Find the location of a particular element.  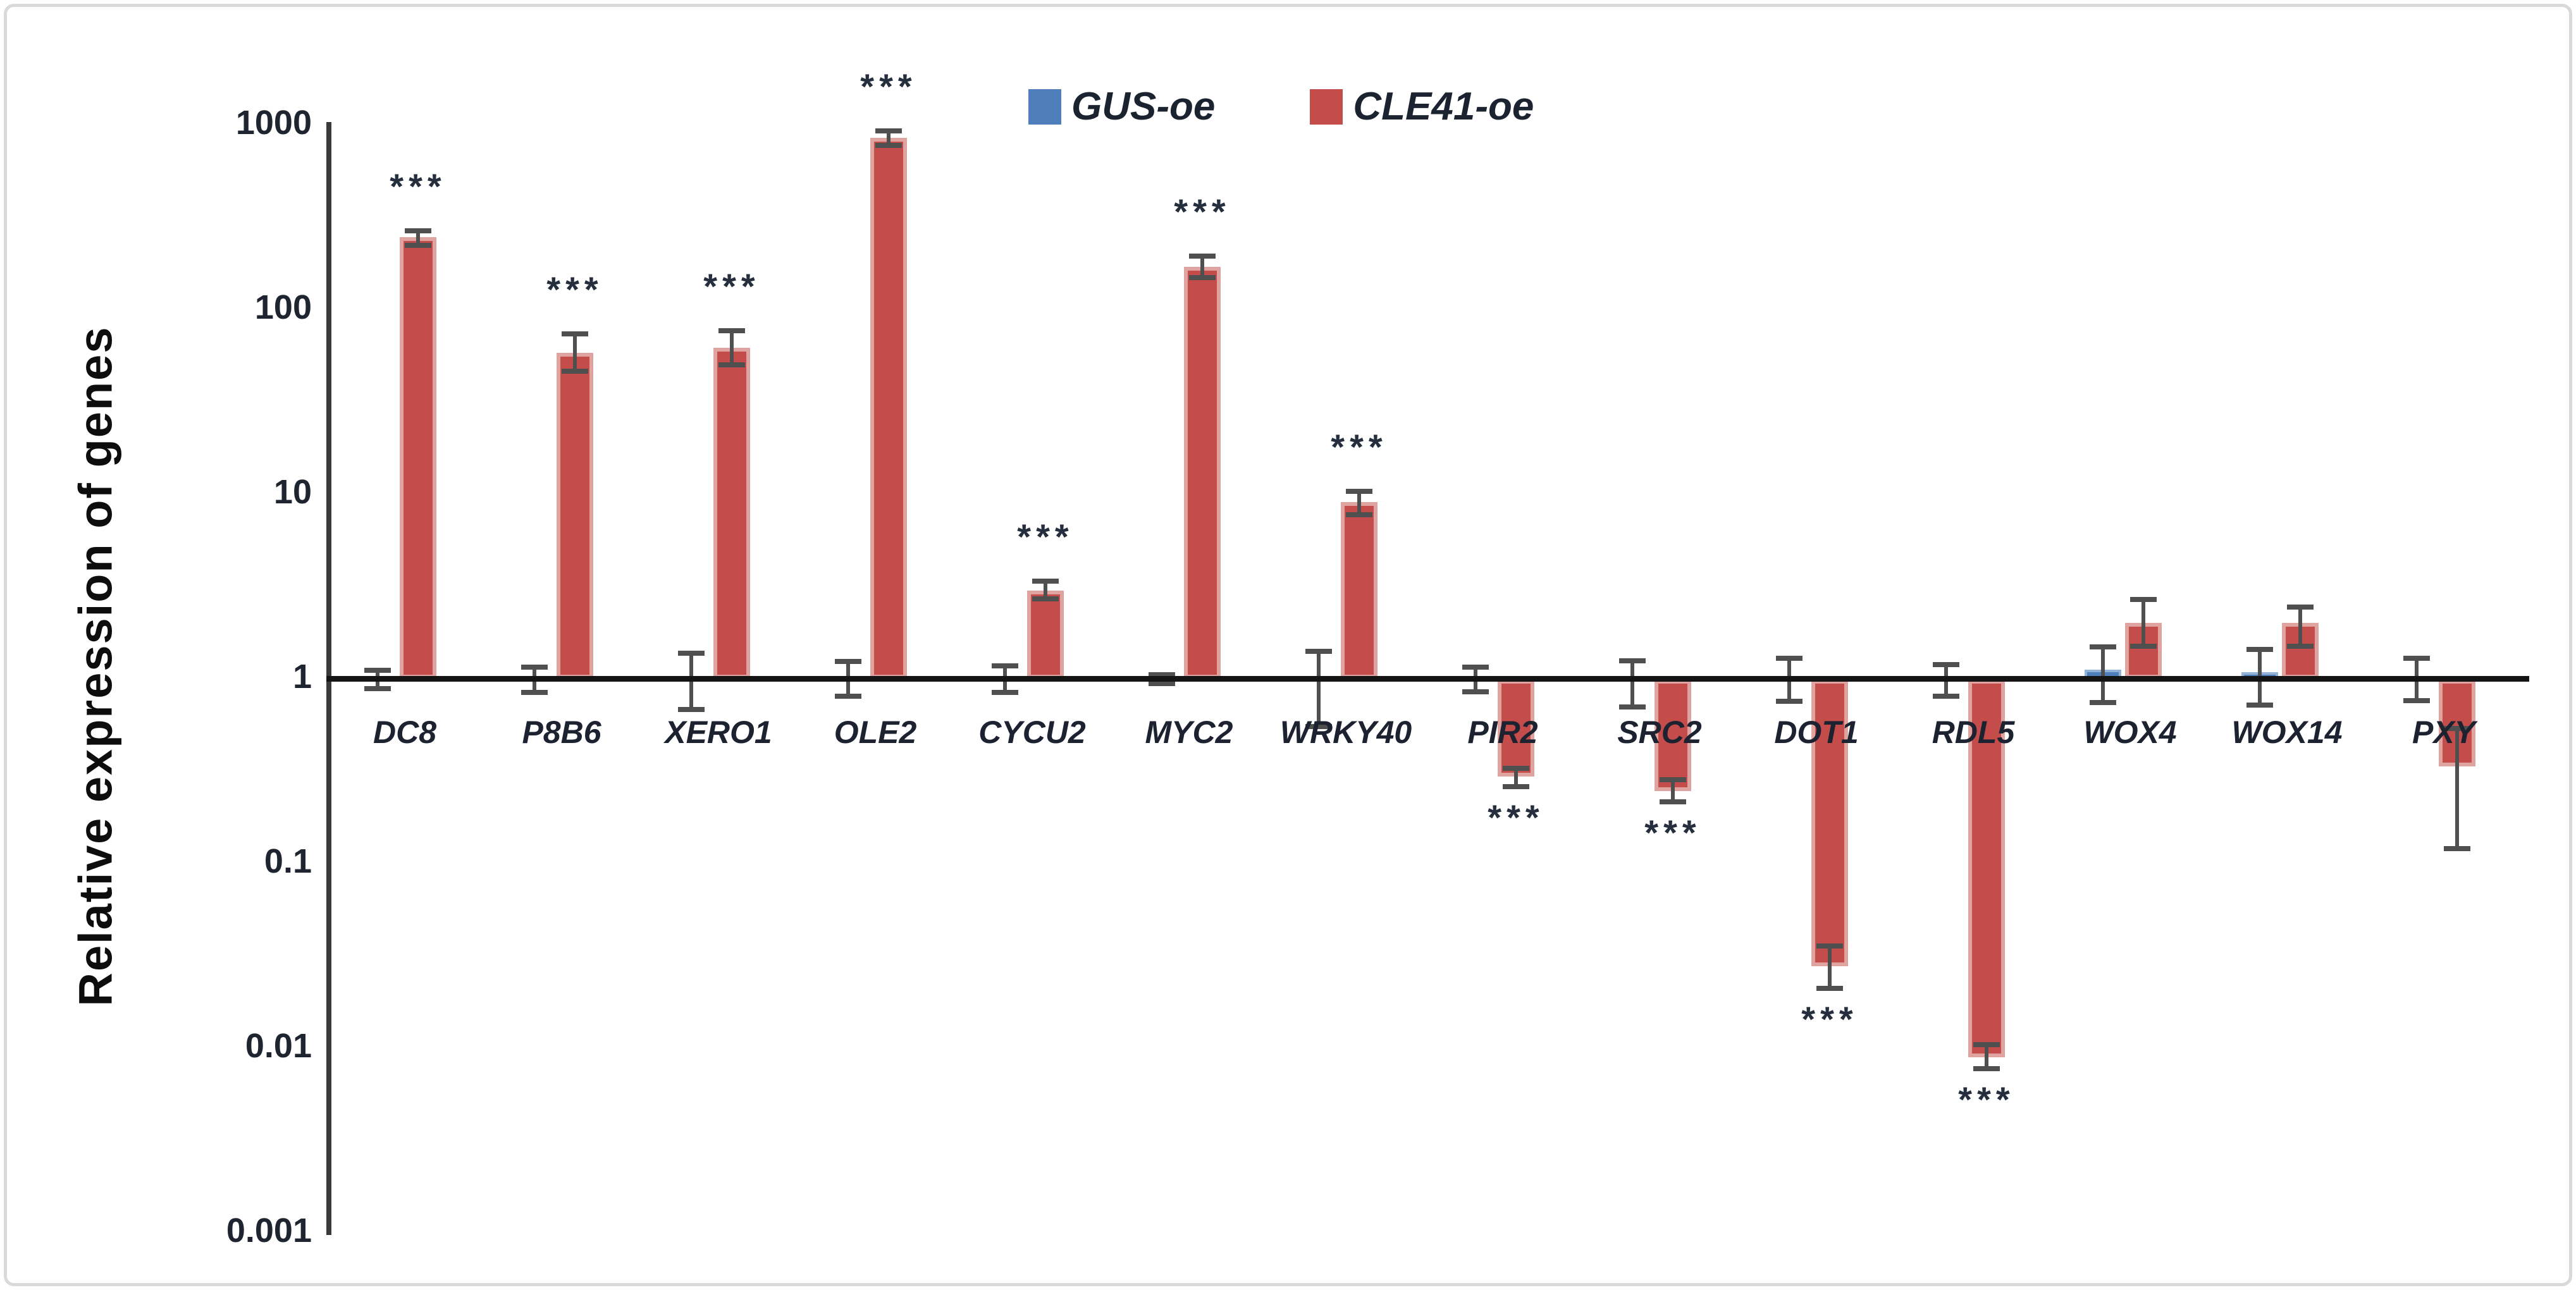

y-tick-1: 1 is located at coordinates (302, 677).